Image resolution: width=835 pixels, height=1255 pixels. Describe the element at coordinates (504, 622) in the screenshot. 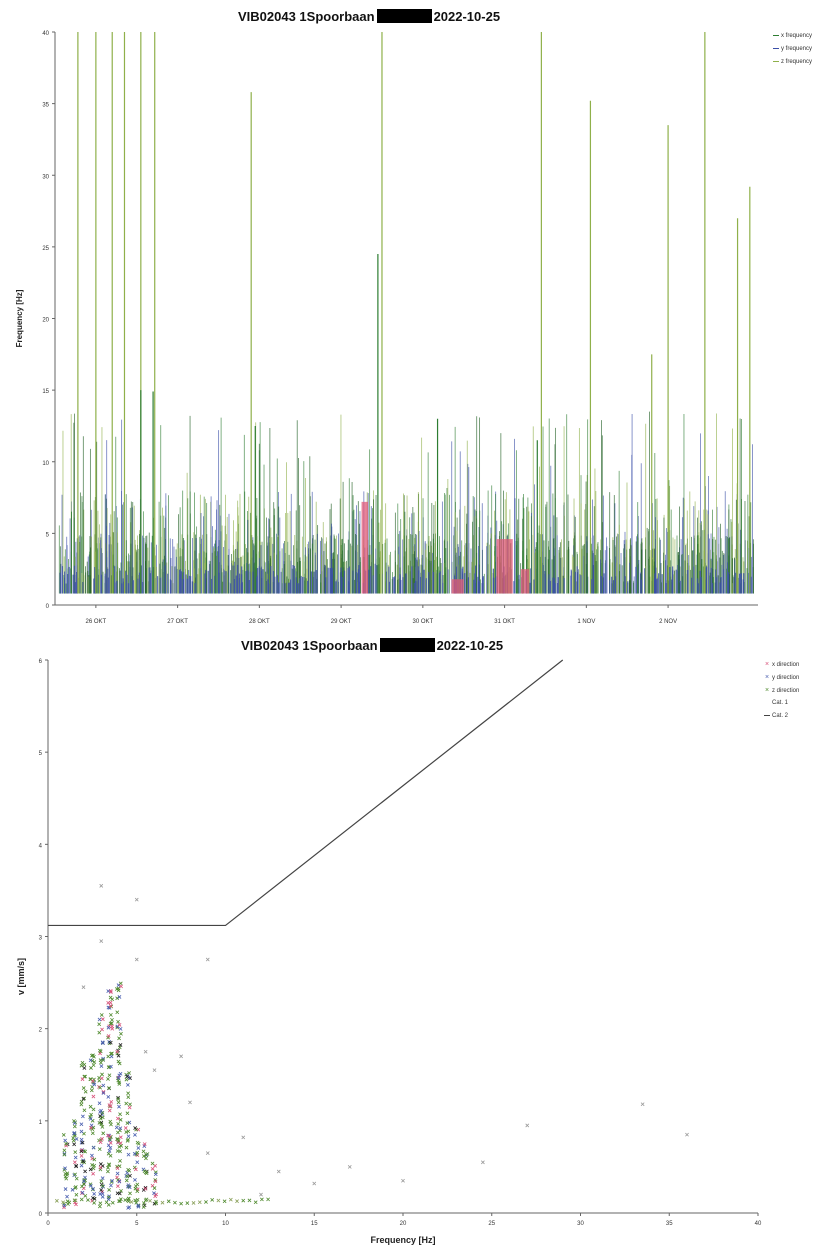

I see `x-tick-label: 31 OKT` at that location.